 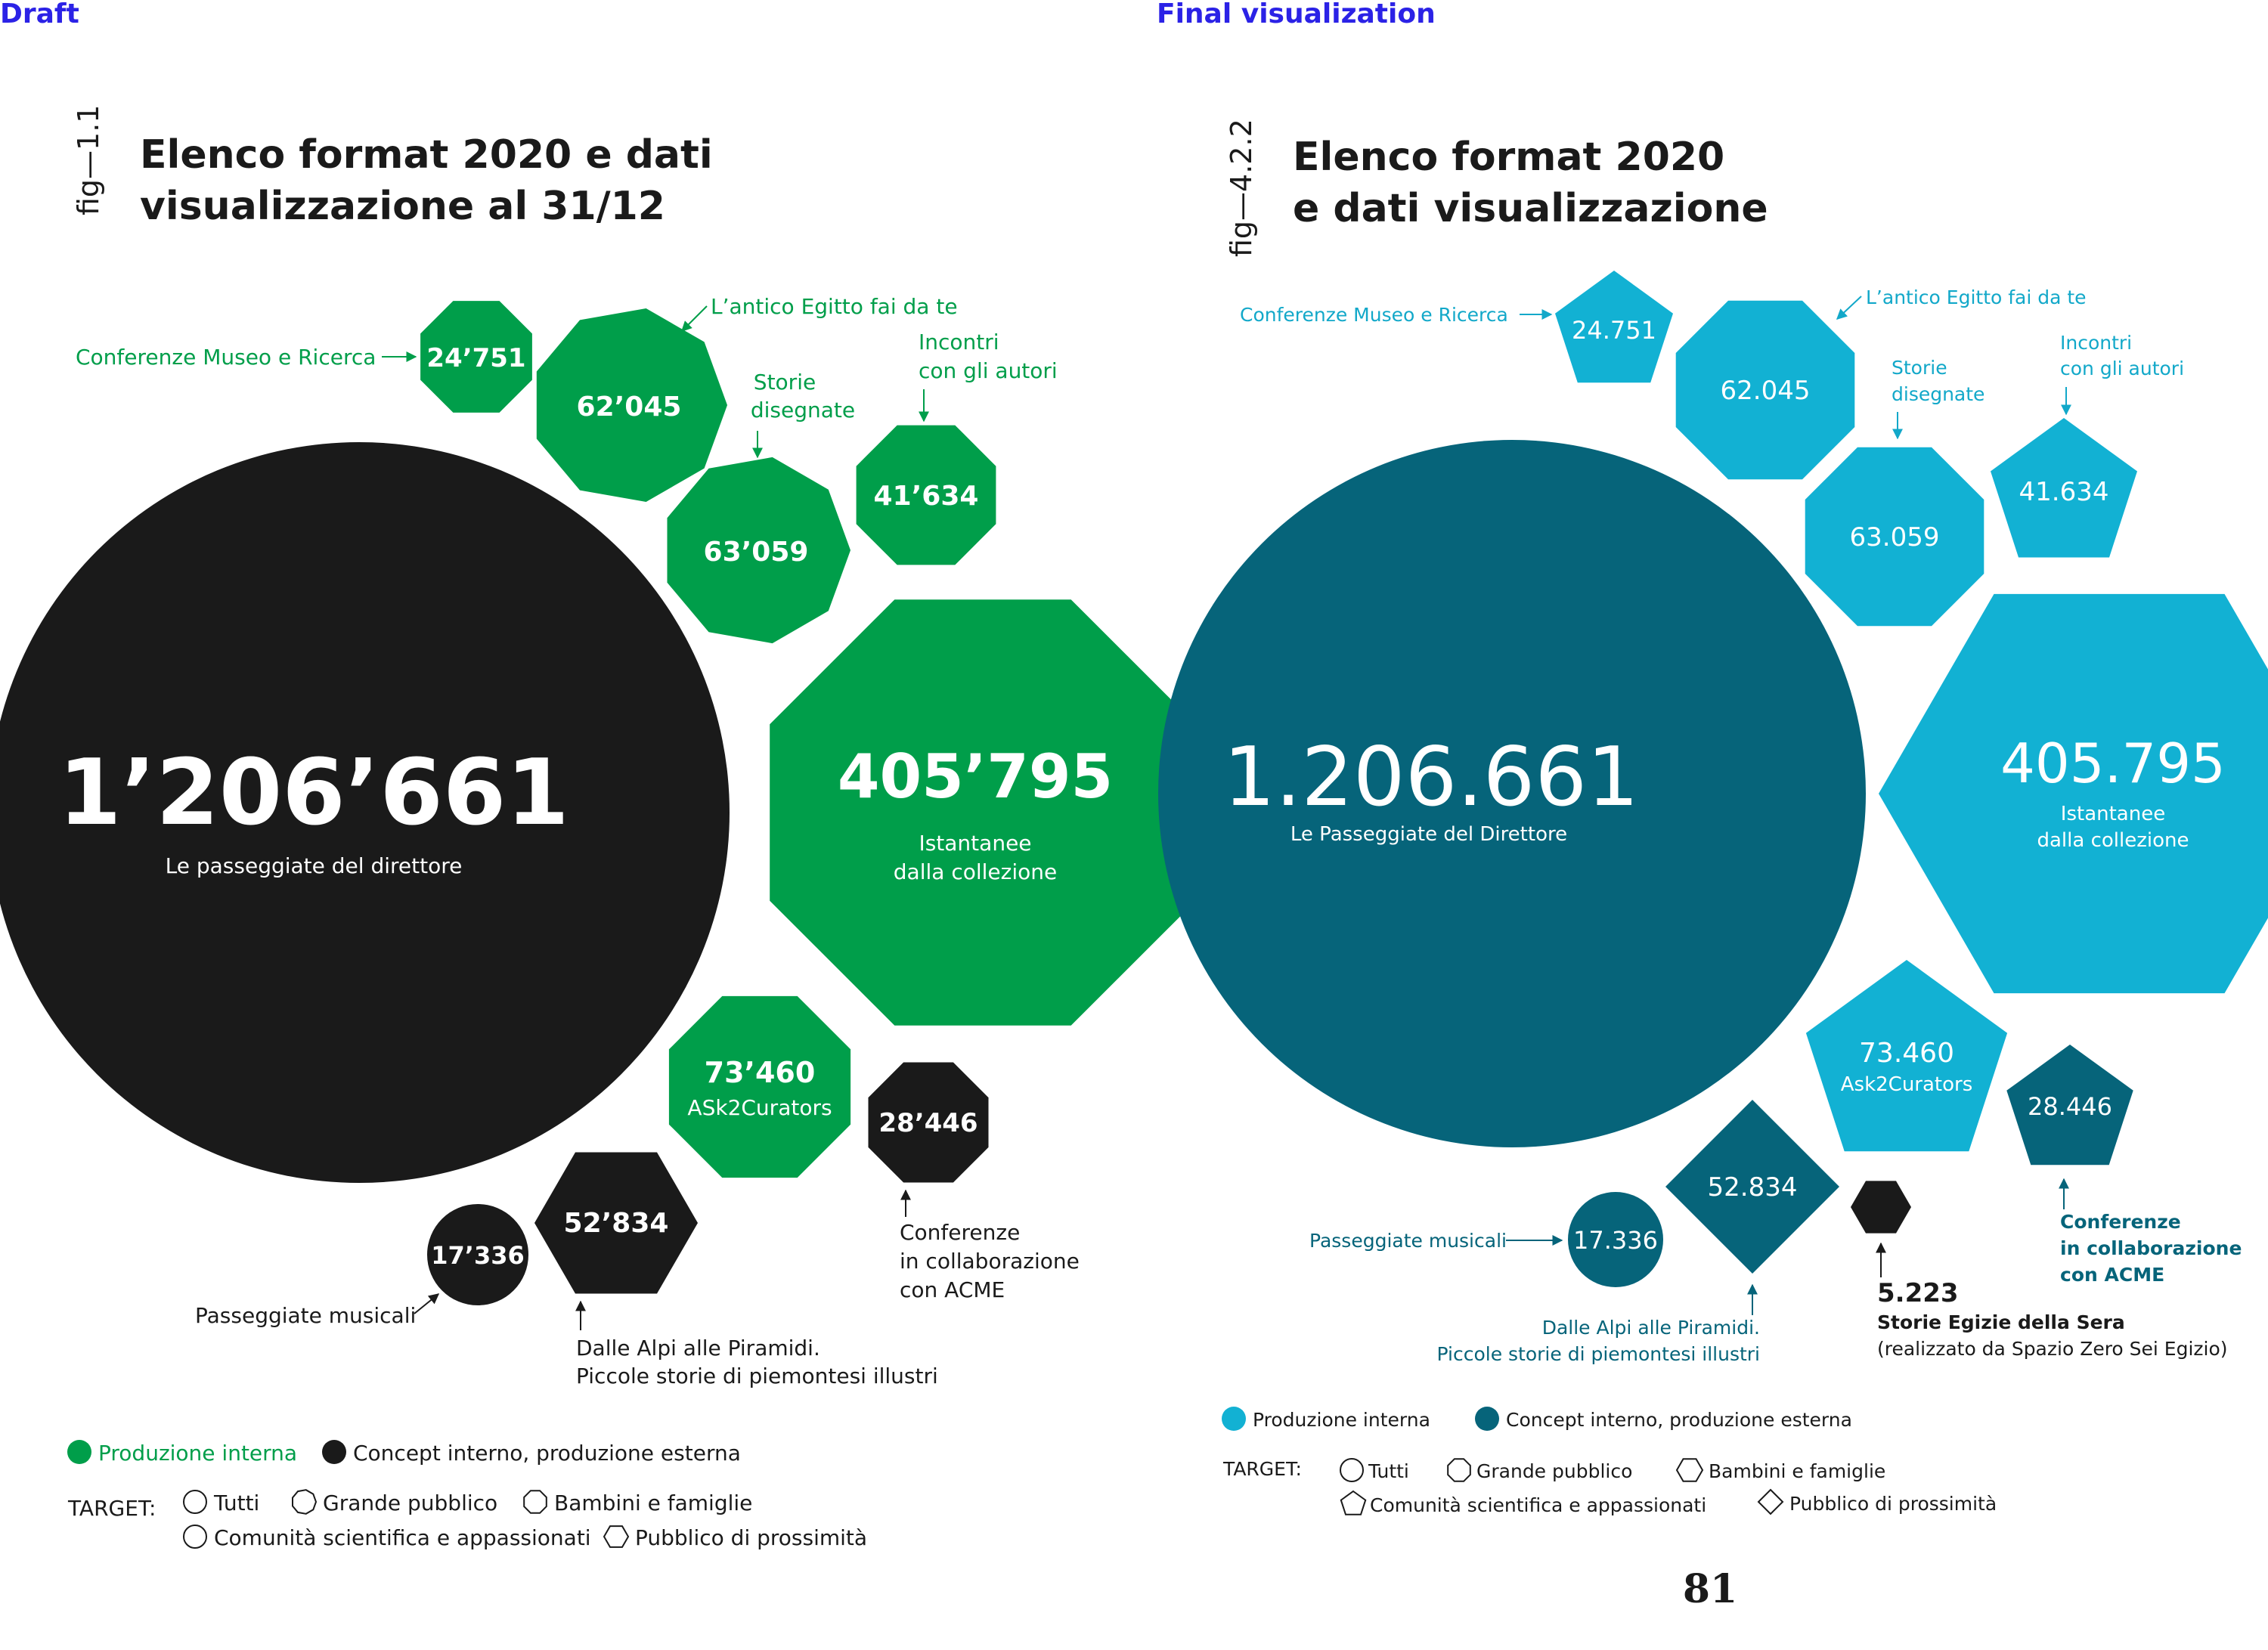 What do you see at coordinates (1459, 1470) in the screenshot?
I see `final-legend-target-grande-pubblico-icon` at bounding box center [1459, 1470].